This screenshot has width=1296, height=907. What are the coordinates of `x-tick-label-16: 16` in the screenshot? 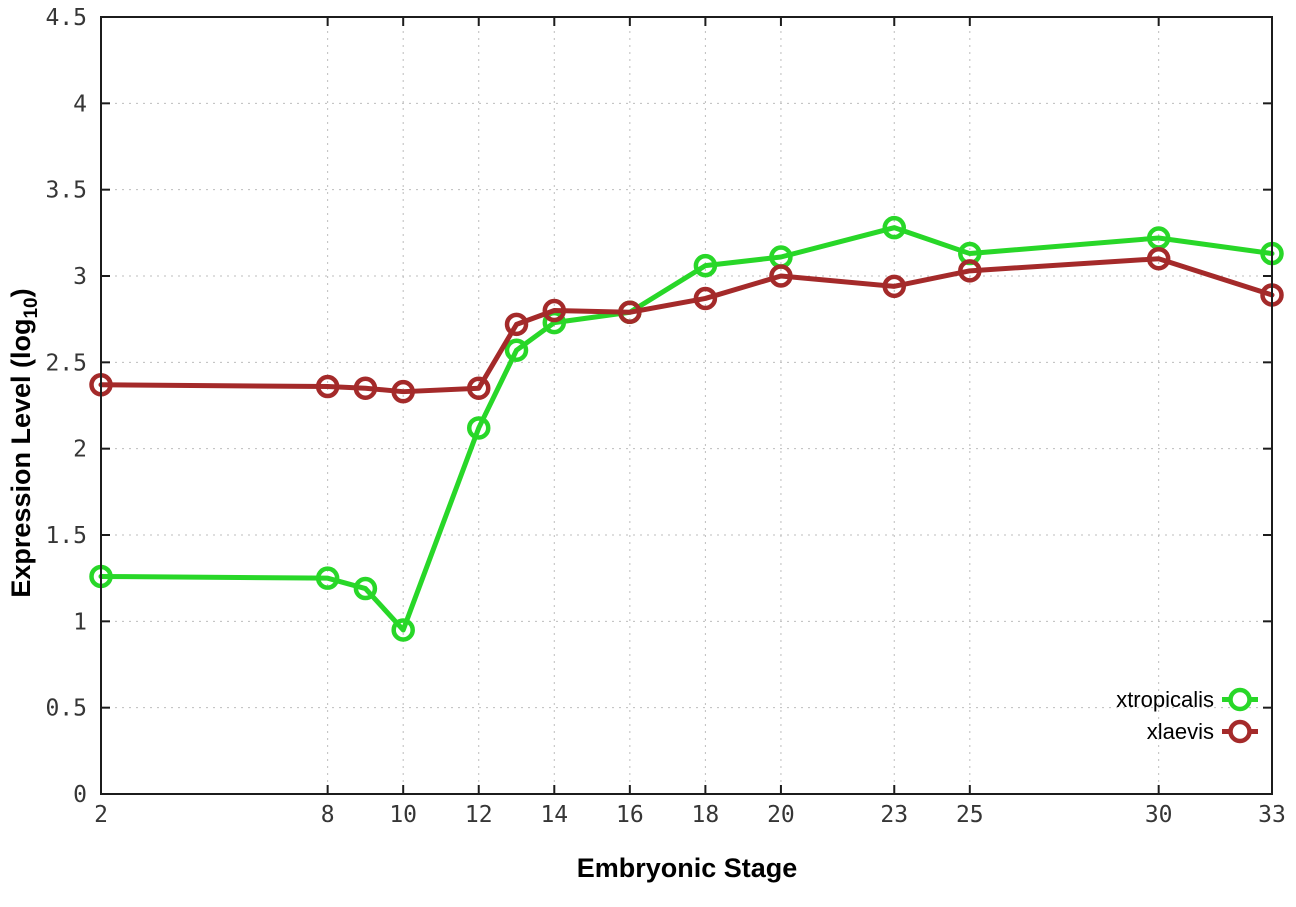 It's located at (630, 815).